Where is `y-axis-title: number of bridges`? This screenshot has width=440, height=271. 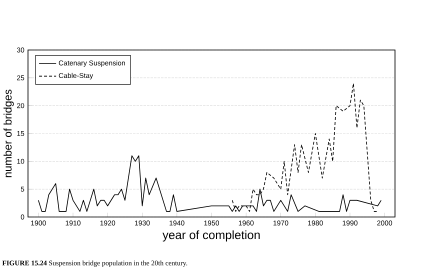 y-axis-title: number of bridges is located at coordinates (9, 134).